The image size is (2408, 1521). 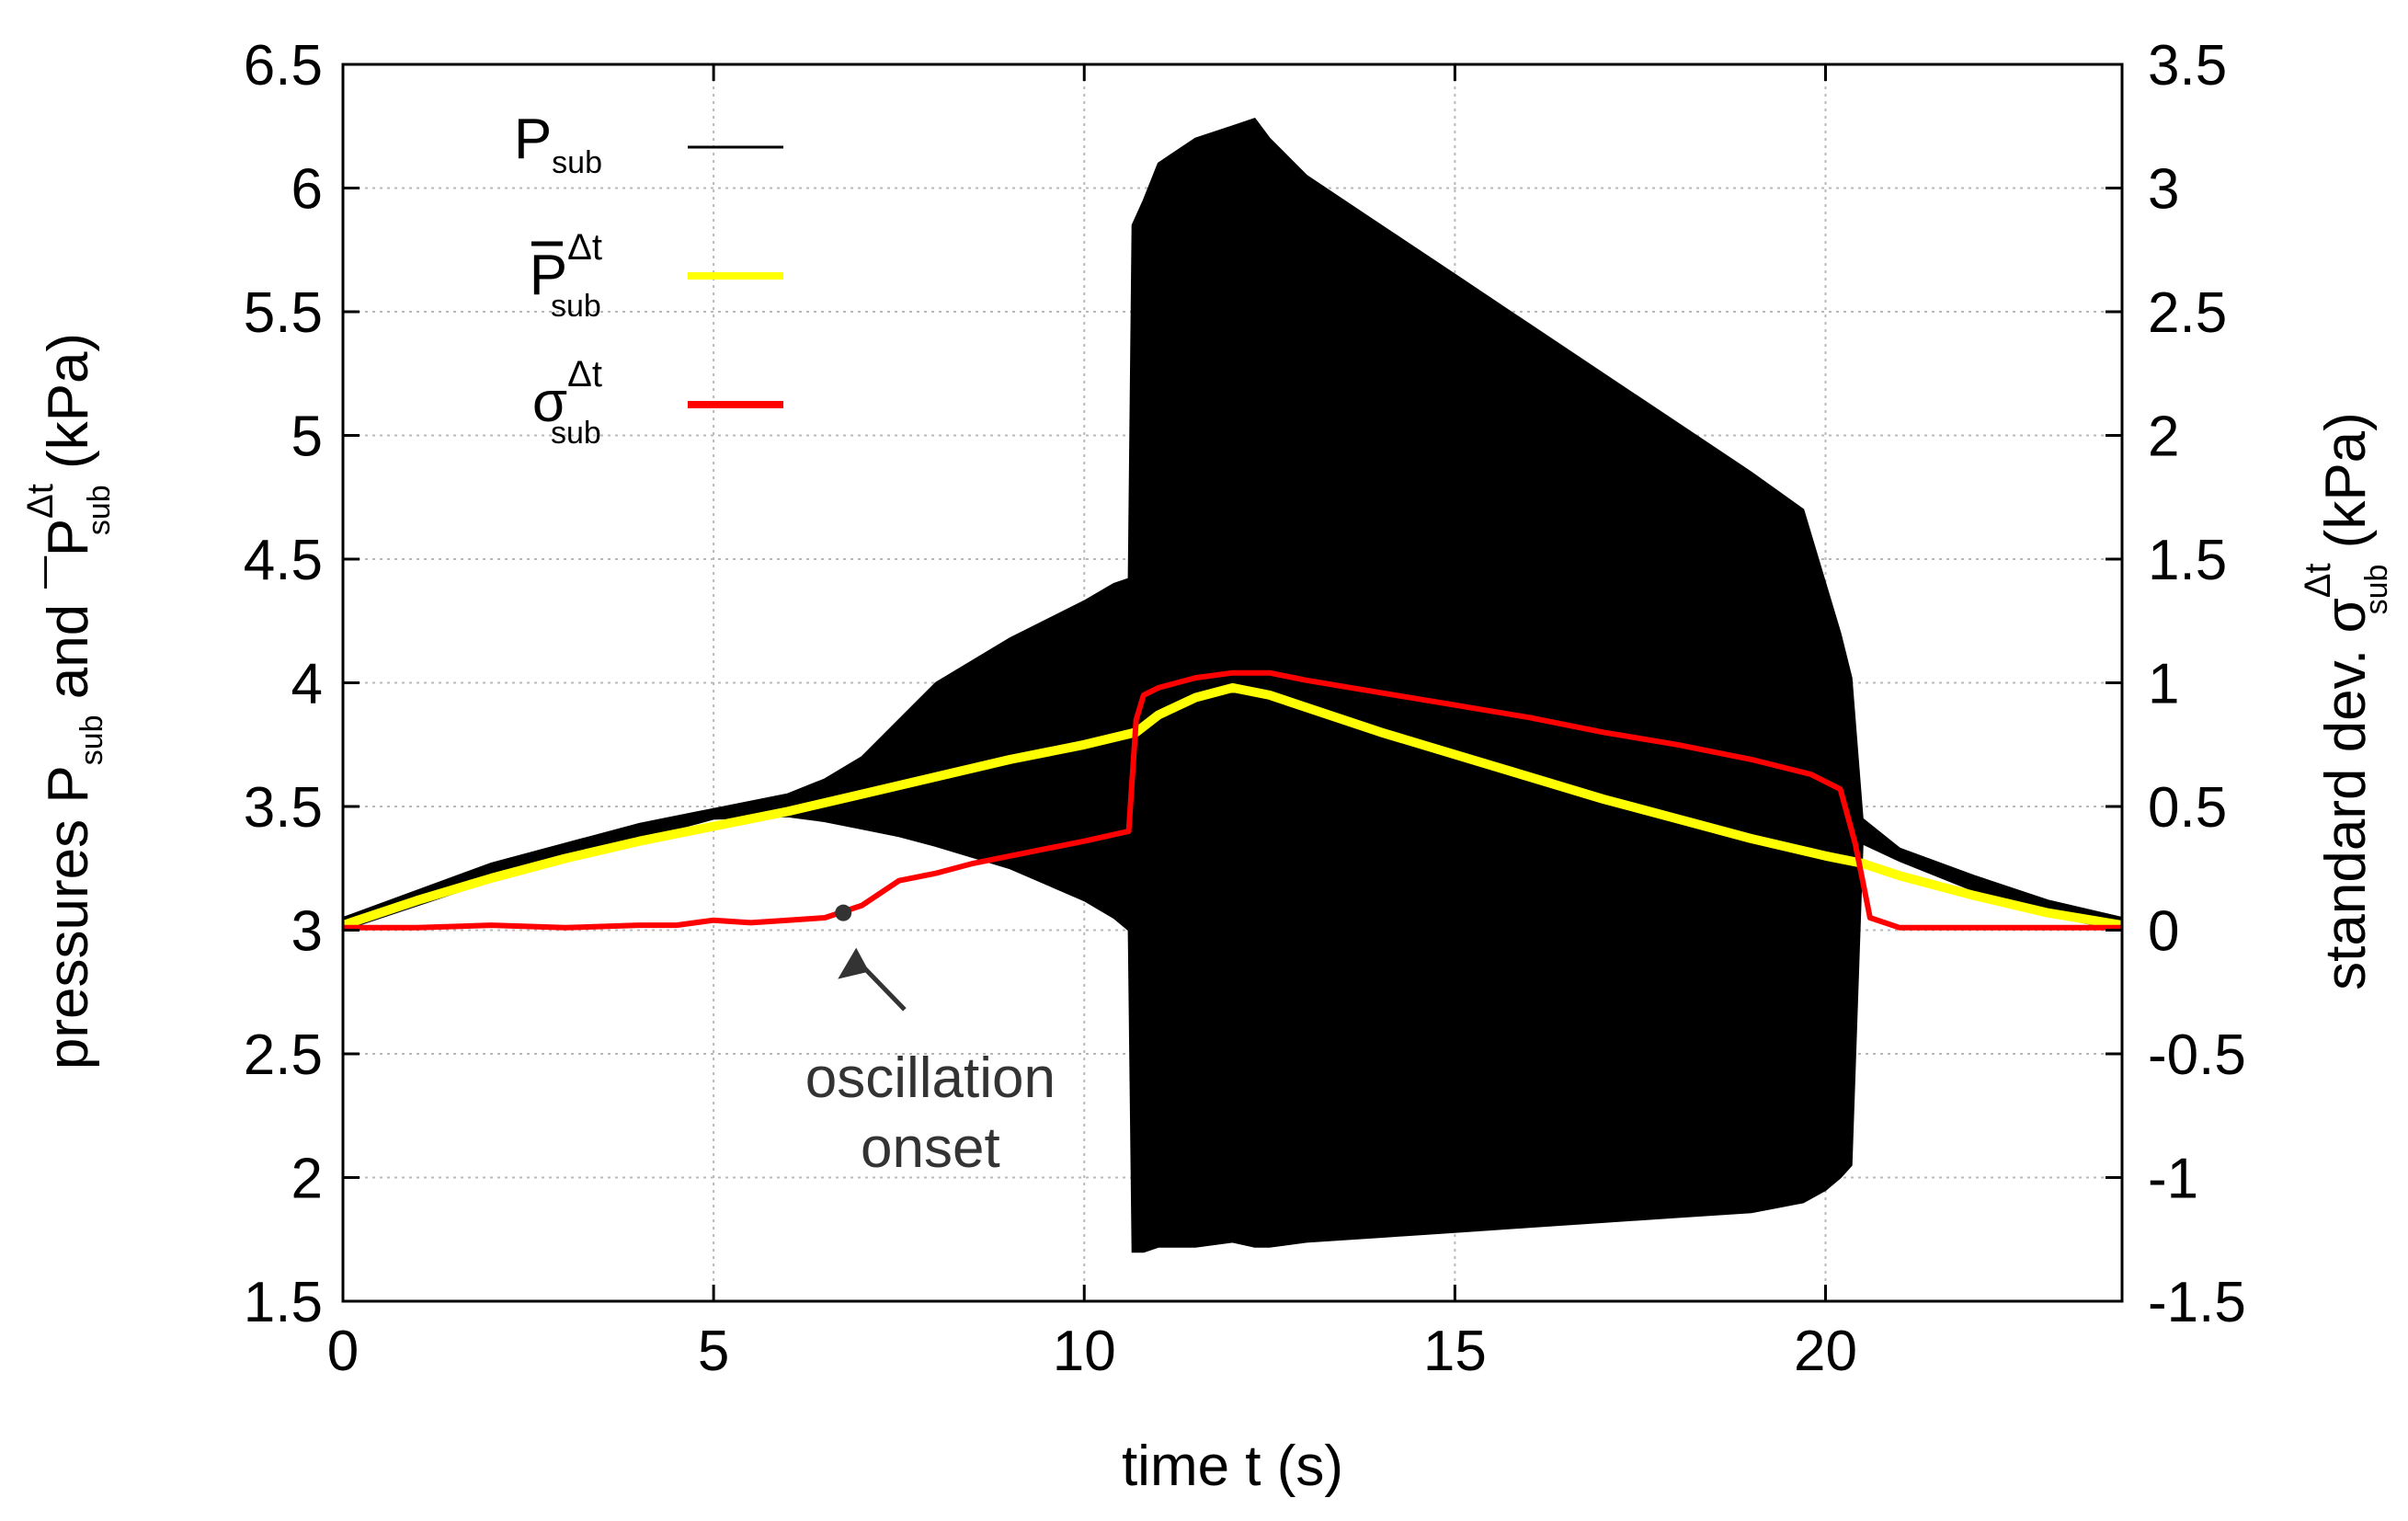 What do you see at coordinates (648, 279) in the screenshot?
I see `legend: Psub PΔt sub σΔt sub` at bounding box center [648, 279].